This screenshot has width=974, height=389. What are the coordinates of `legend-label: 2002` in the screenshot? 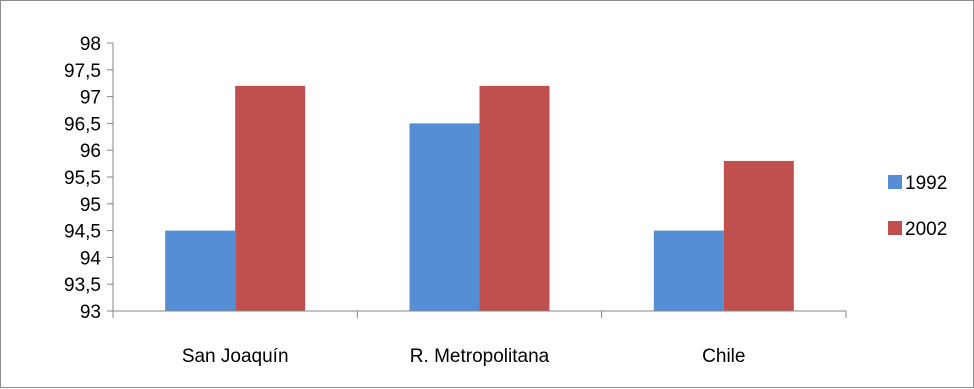 It's located at (926, 229).